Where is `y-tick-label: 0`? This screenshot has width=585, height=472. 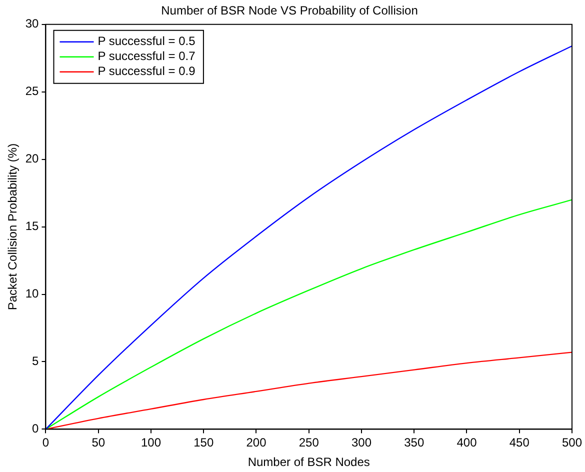
y-tick-label: 0 is located at coordinates (36, 429).